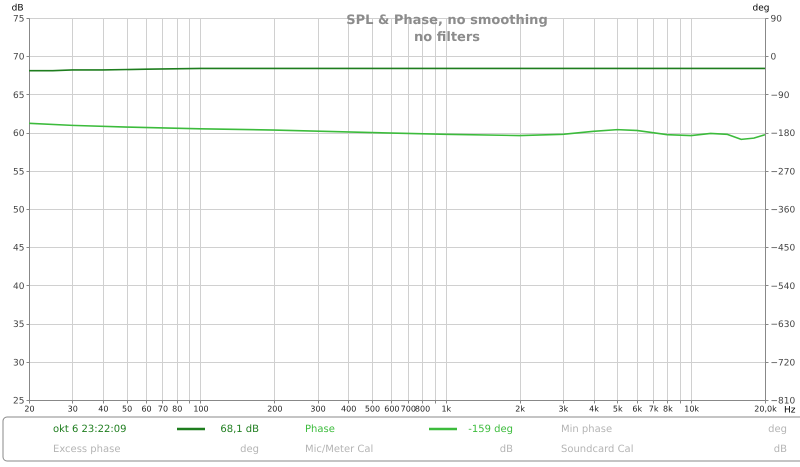 The width and height of the screenshot is (800, 467). I want to click on y2-tick-label: −360, so click(783, 211).